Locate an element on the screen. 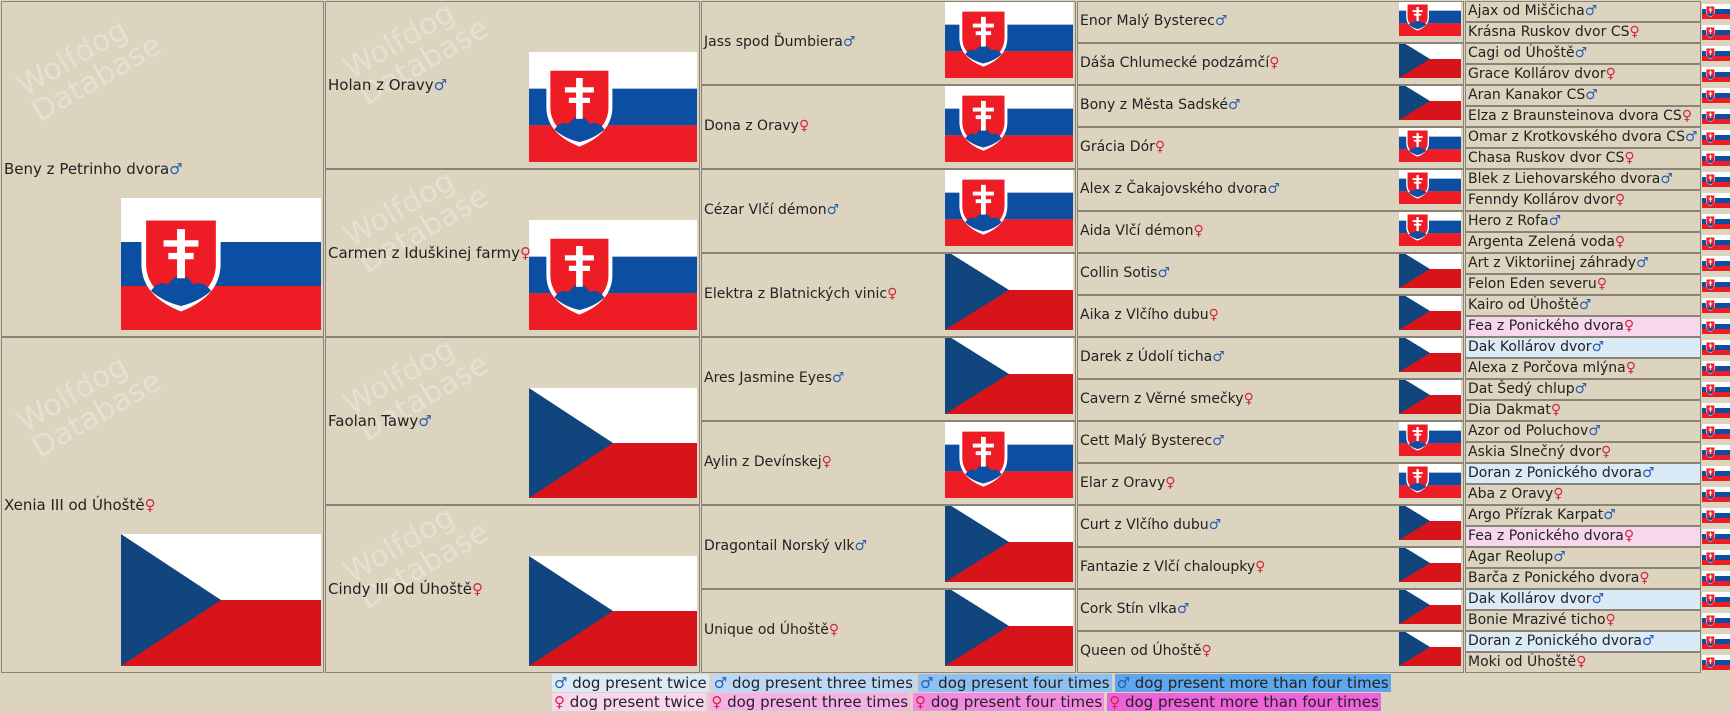 Image resolution: width=1731 pixels, height=713 pixels. dog-name-link: Cett Malý Bysterec♂ is located at coordinates (1152, 441).